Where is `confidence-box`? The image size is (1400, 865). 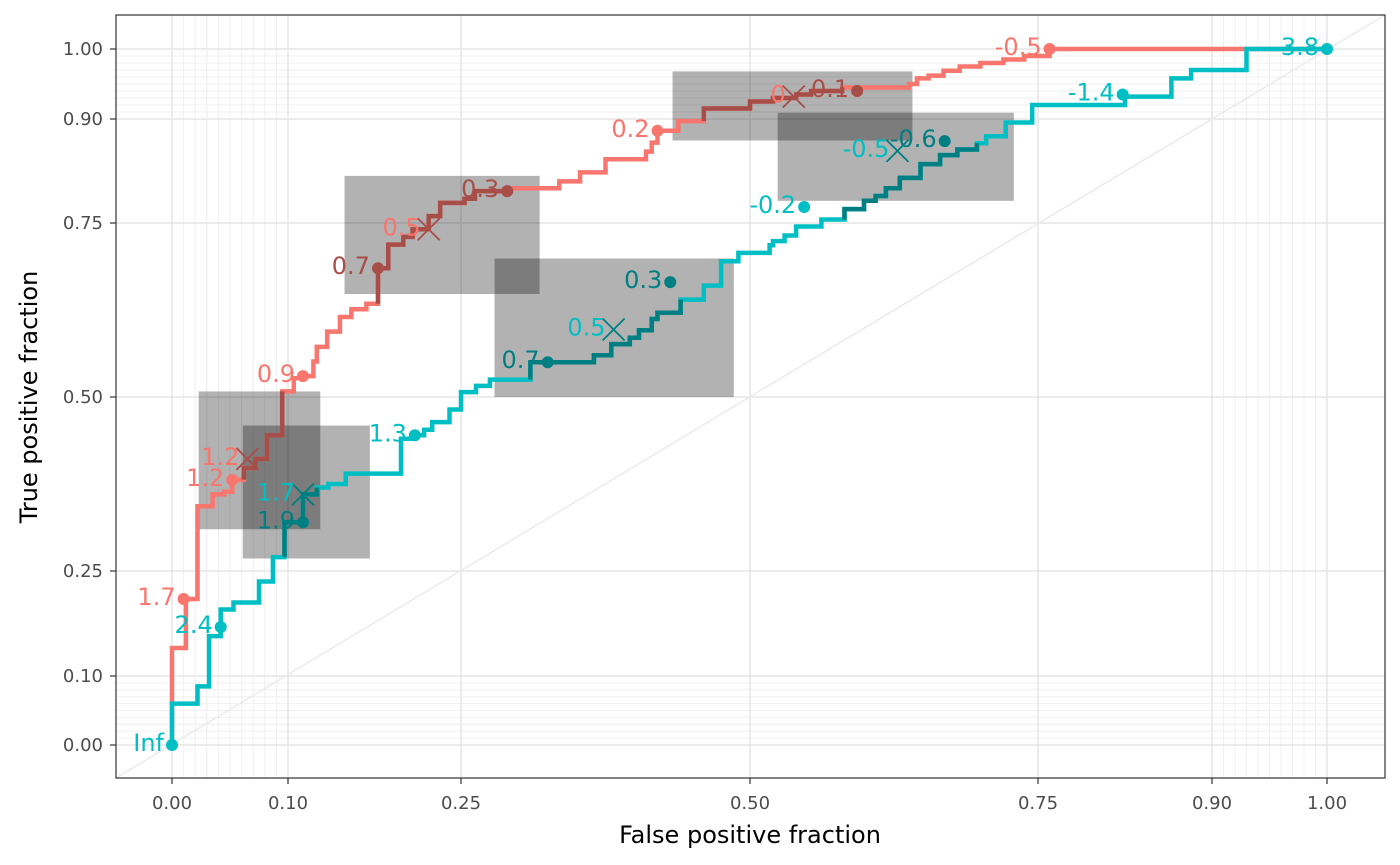 confidence-box is located at coordinates (792, 106).